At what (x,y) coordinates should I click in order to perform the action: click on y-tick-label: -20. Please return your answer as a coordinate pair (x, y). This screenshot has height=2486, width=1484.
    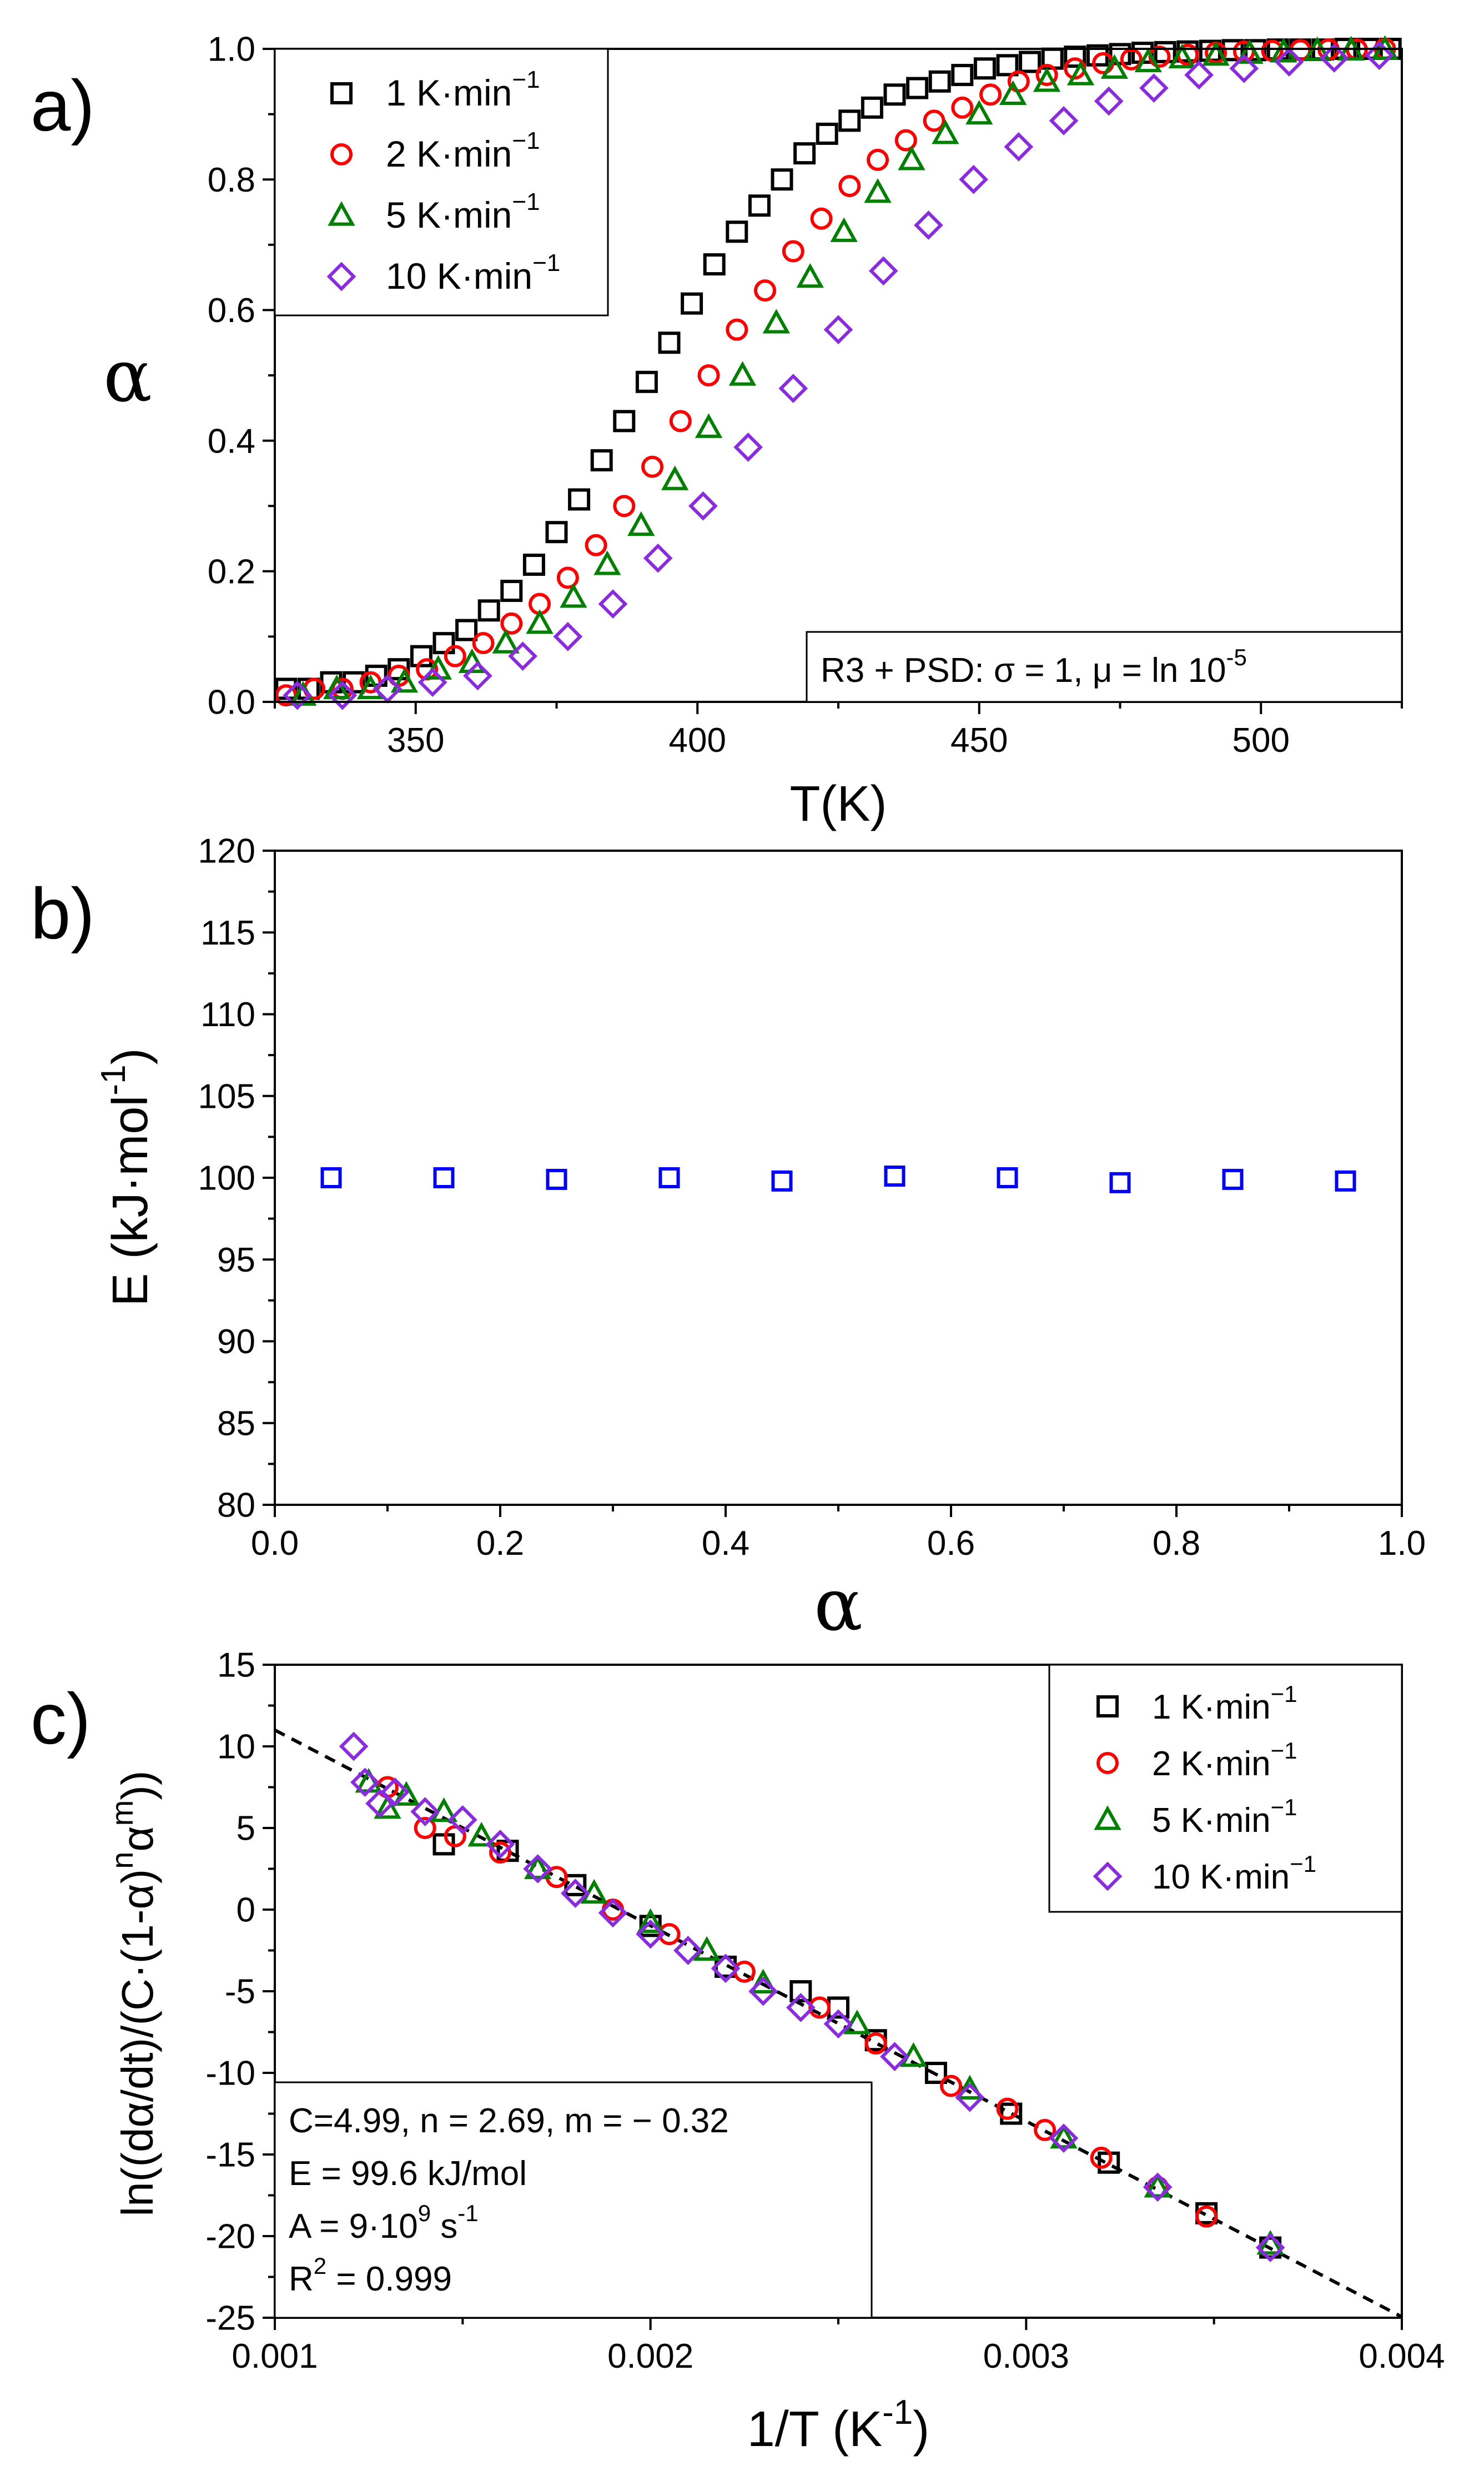
    Looking at the image, I should click on (230, 2237).